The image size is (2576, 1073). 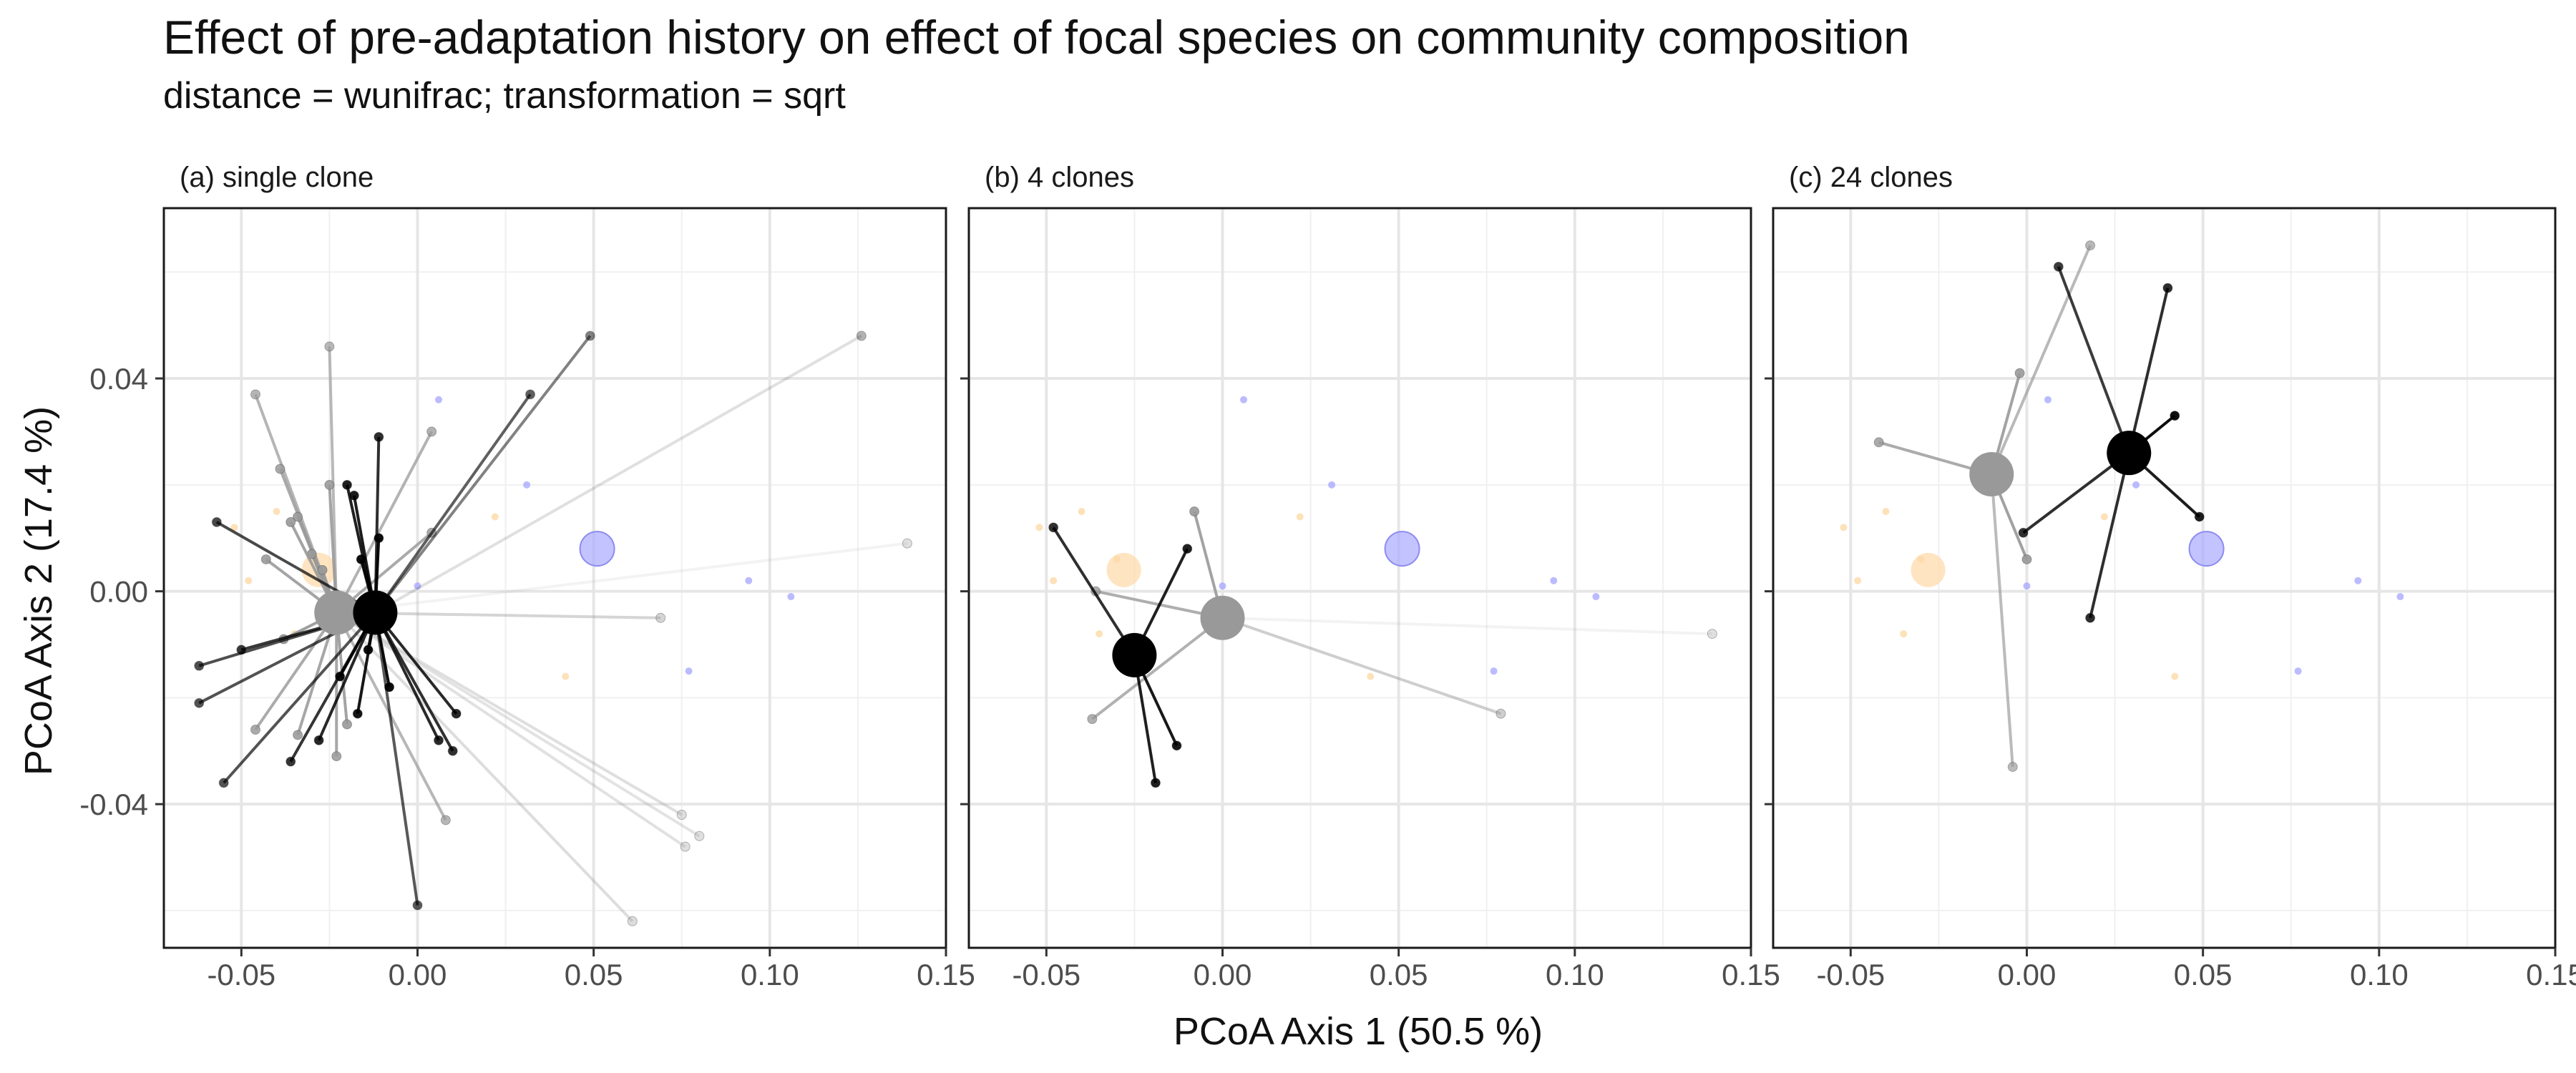 What do you see at coordinates (118, 592) in the screenshot?
I see `y-tick-label: 0.00` at bounding box center [118, 592].